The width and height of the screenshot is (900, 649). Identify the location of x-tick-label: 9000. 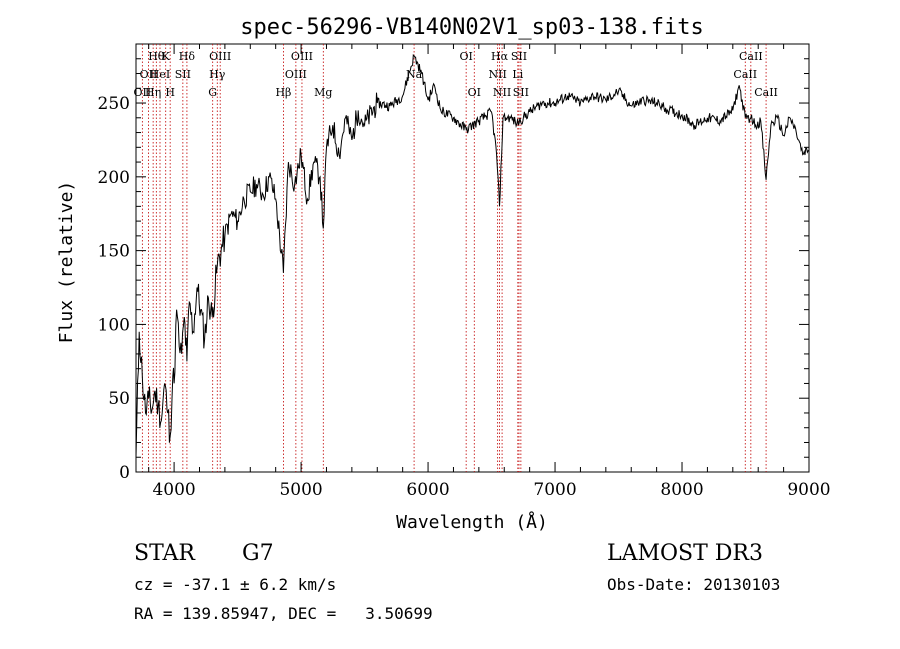
(808, 490).